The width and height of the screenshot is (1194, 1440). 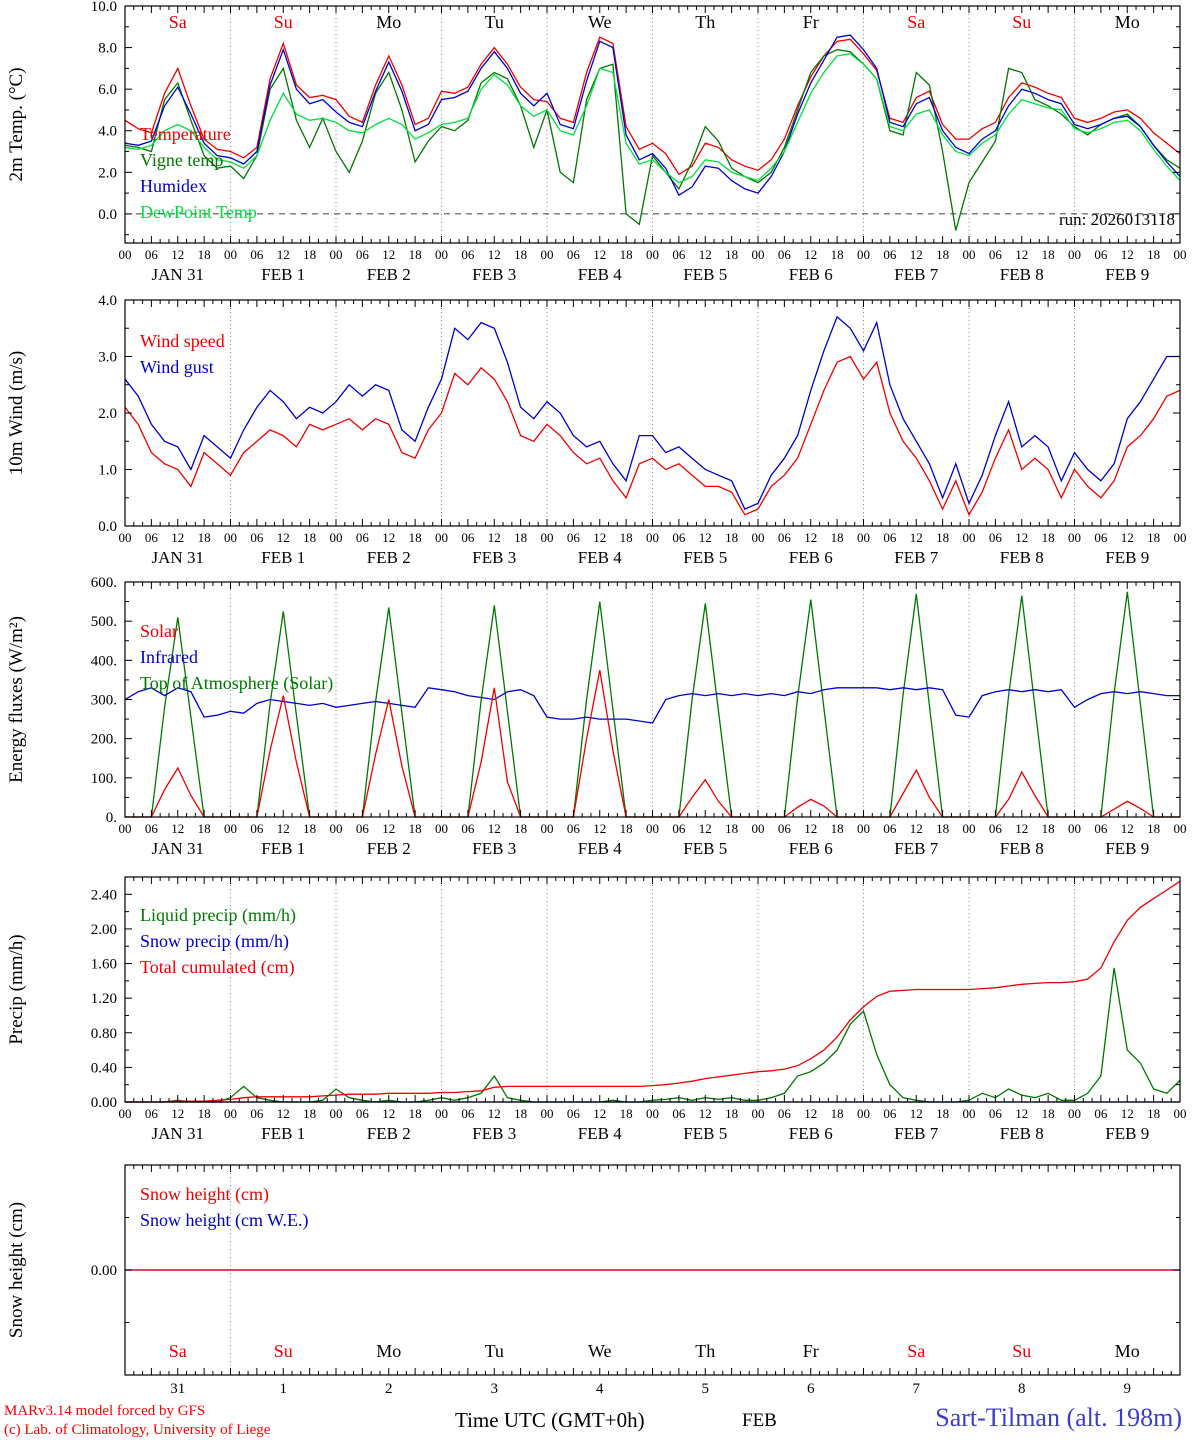 I want to click on svg-text: 10m Wind (m/s), so click(x=16, y=413).